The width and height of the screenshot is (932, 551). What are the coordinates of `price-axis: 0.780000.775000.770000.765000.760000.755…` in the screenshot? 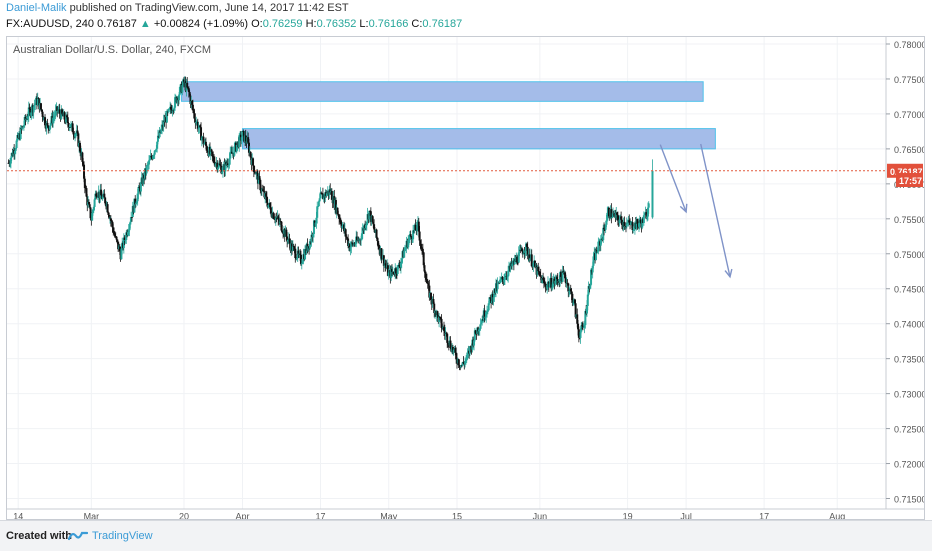 It's located at (905, 272).